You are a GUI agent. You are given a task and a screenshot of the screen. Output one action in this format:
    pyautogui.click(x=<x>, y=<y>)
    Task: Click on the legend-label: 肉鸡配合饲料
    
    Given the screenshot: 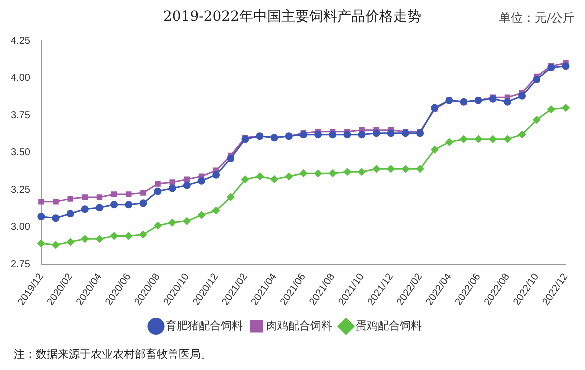 What is the action you would take?
    pyautogui.click(x=299, y=326)
    